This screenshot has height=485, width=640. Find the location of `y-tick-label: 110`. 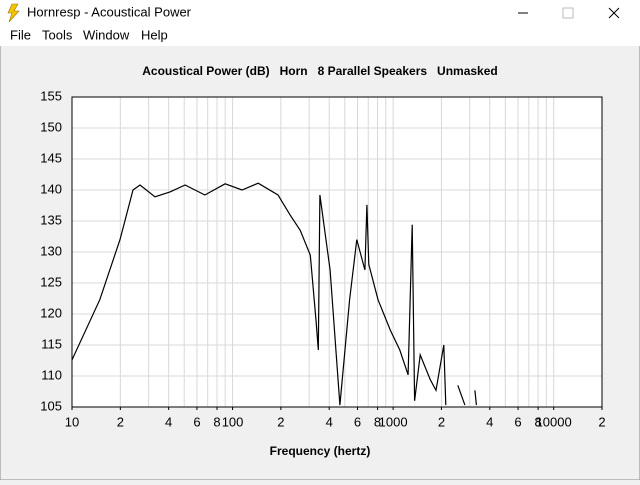

y-tick-label: 110 is located at coordinates (51, 374).